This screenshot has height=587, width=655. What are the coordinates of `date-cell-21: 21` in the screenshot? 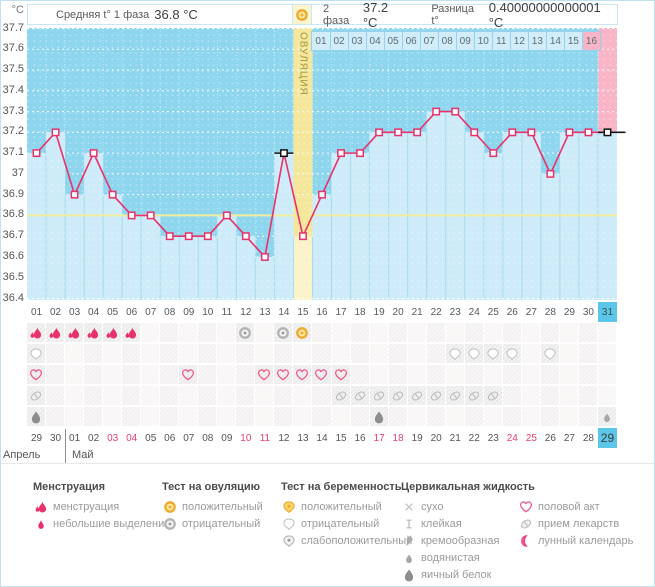 It's located at (455, 438).